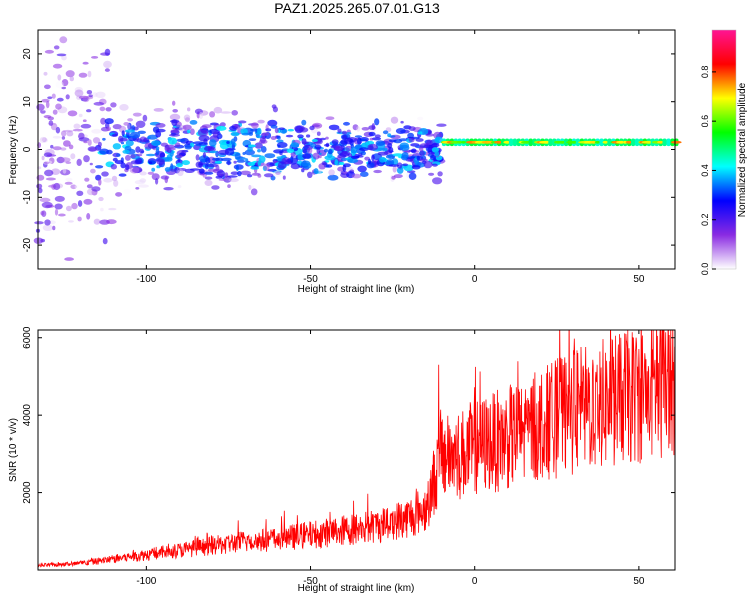 This screenshot has width=750, height=605. What do you see at coordinates (639, 279) in the screenshot?
I see `x-tick-label: 50` at bounding box center [639, 279].